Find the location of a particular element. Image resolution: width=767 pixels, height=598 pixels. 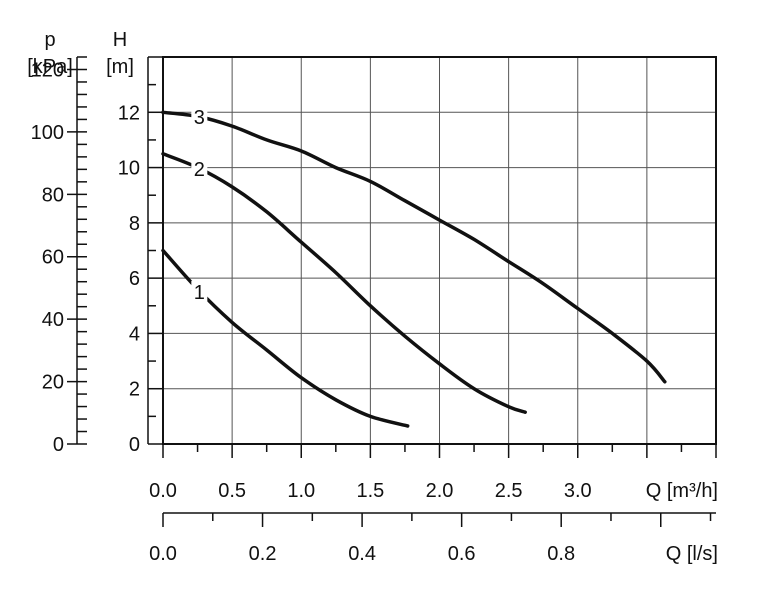

q-ls-tick-label: 0.0 is located at coordinates (163, 554).